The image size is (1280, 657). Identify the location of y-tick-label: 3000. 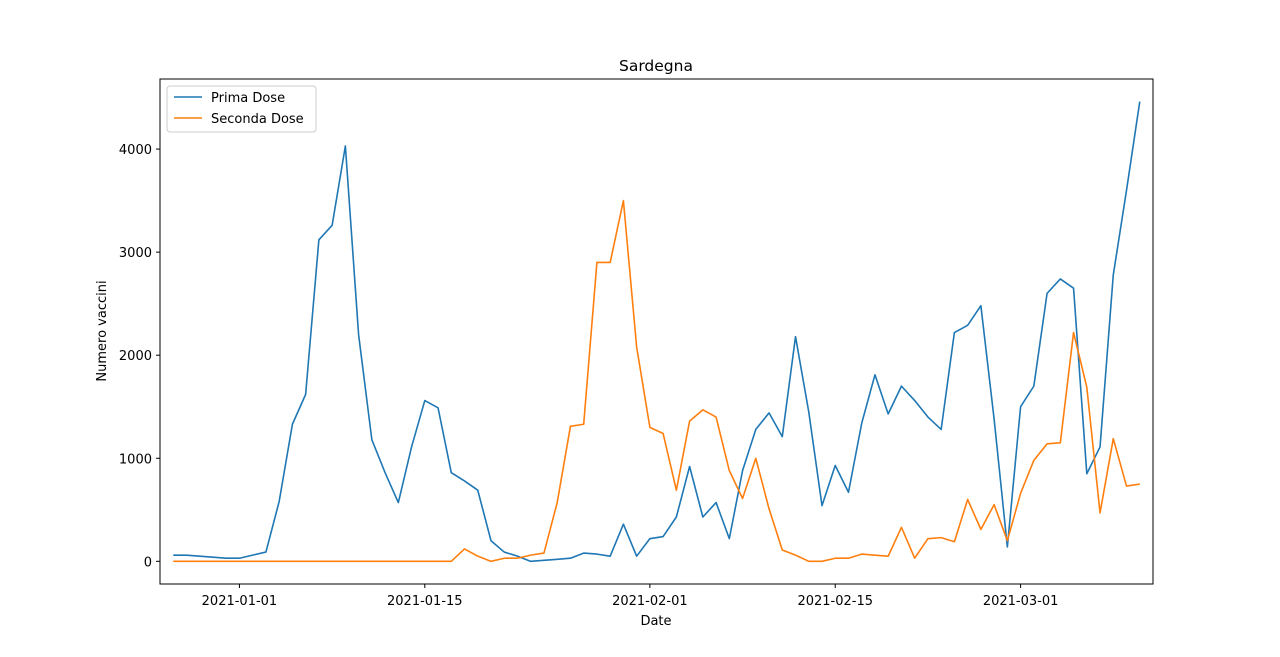
(135, 253).